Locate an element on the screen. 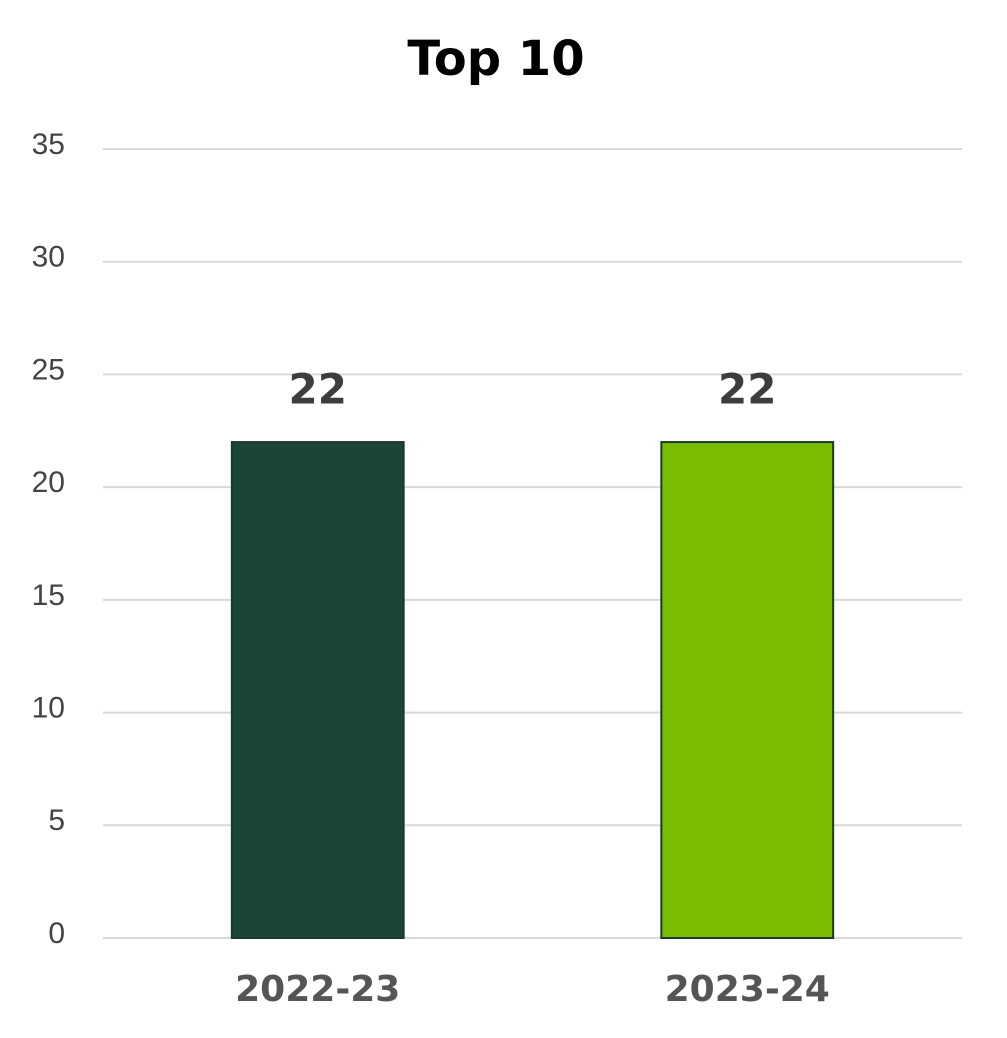 This screenshot has height=1038, width=1007. chart-title: Top 10 is located at coordinates (495, 59).